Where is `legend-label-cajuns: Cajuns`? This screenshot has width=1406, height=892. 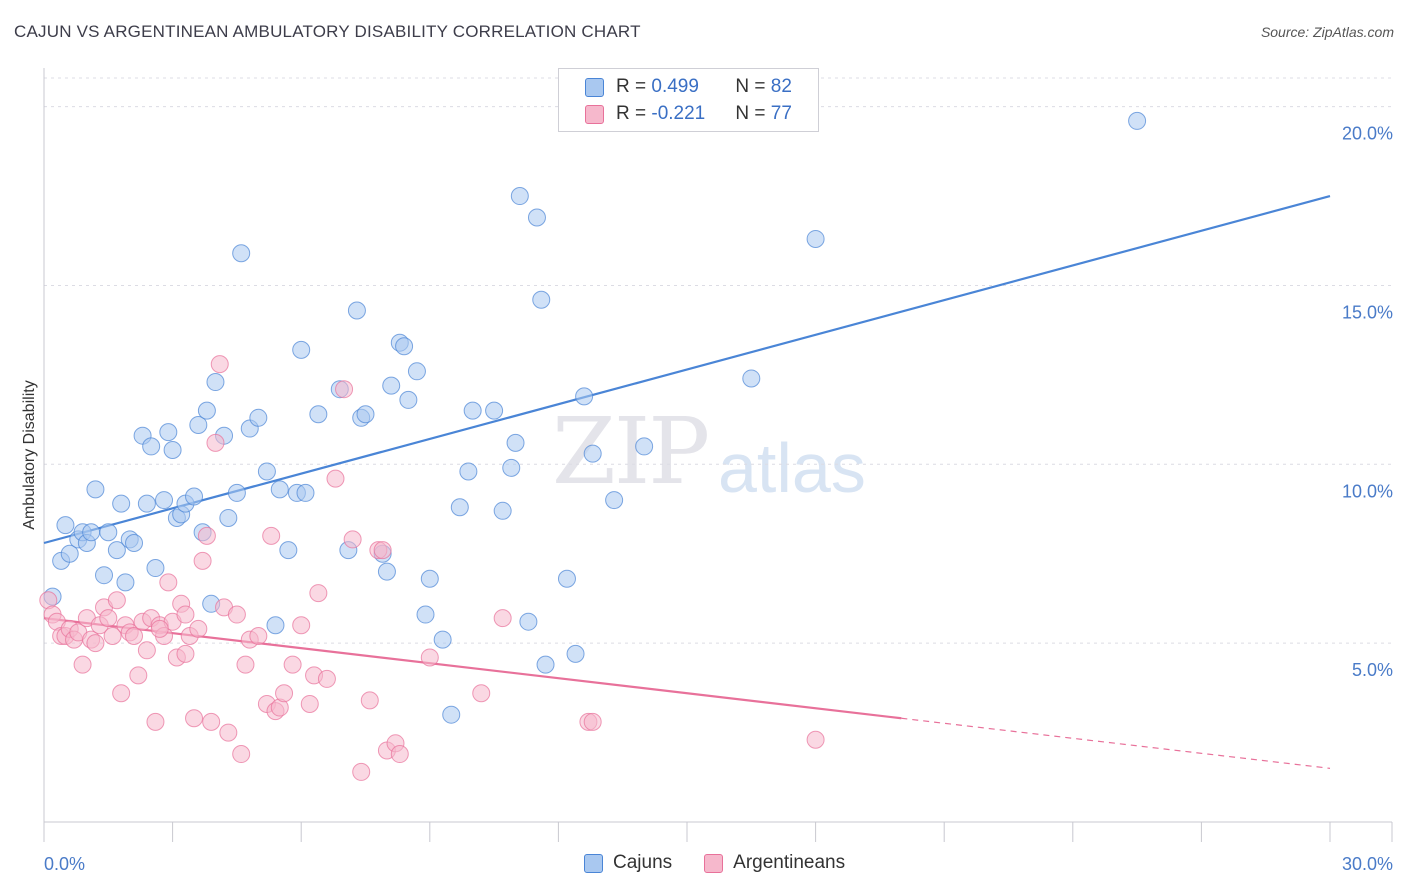
legend-label-cajuns: Cajuns is located at coordinates (643, 862).